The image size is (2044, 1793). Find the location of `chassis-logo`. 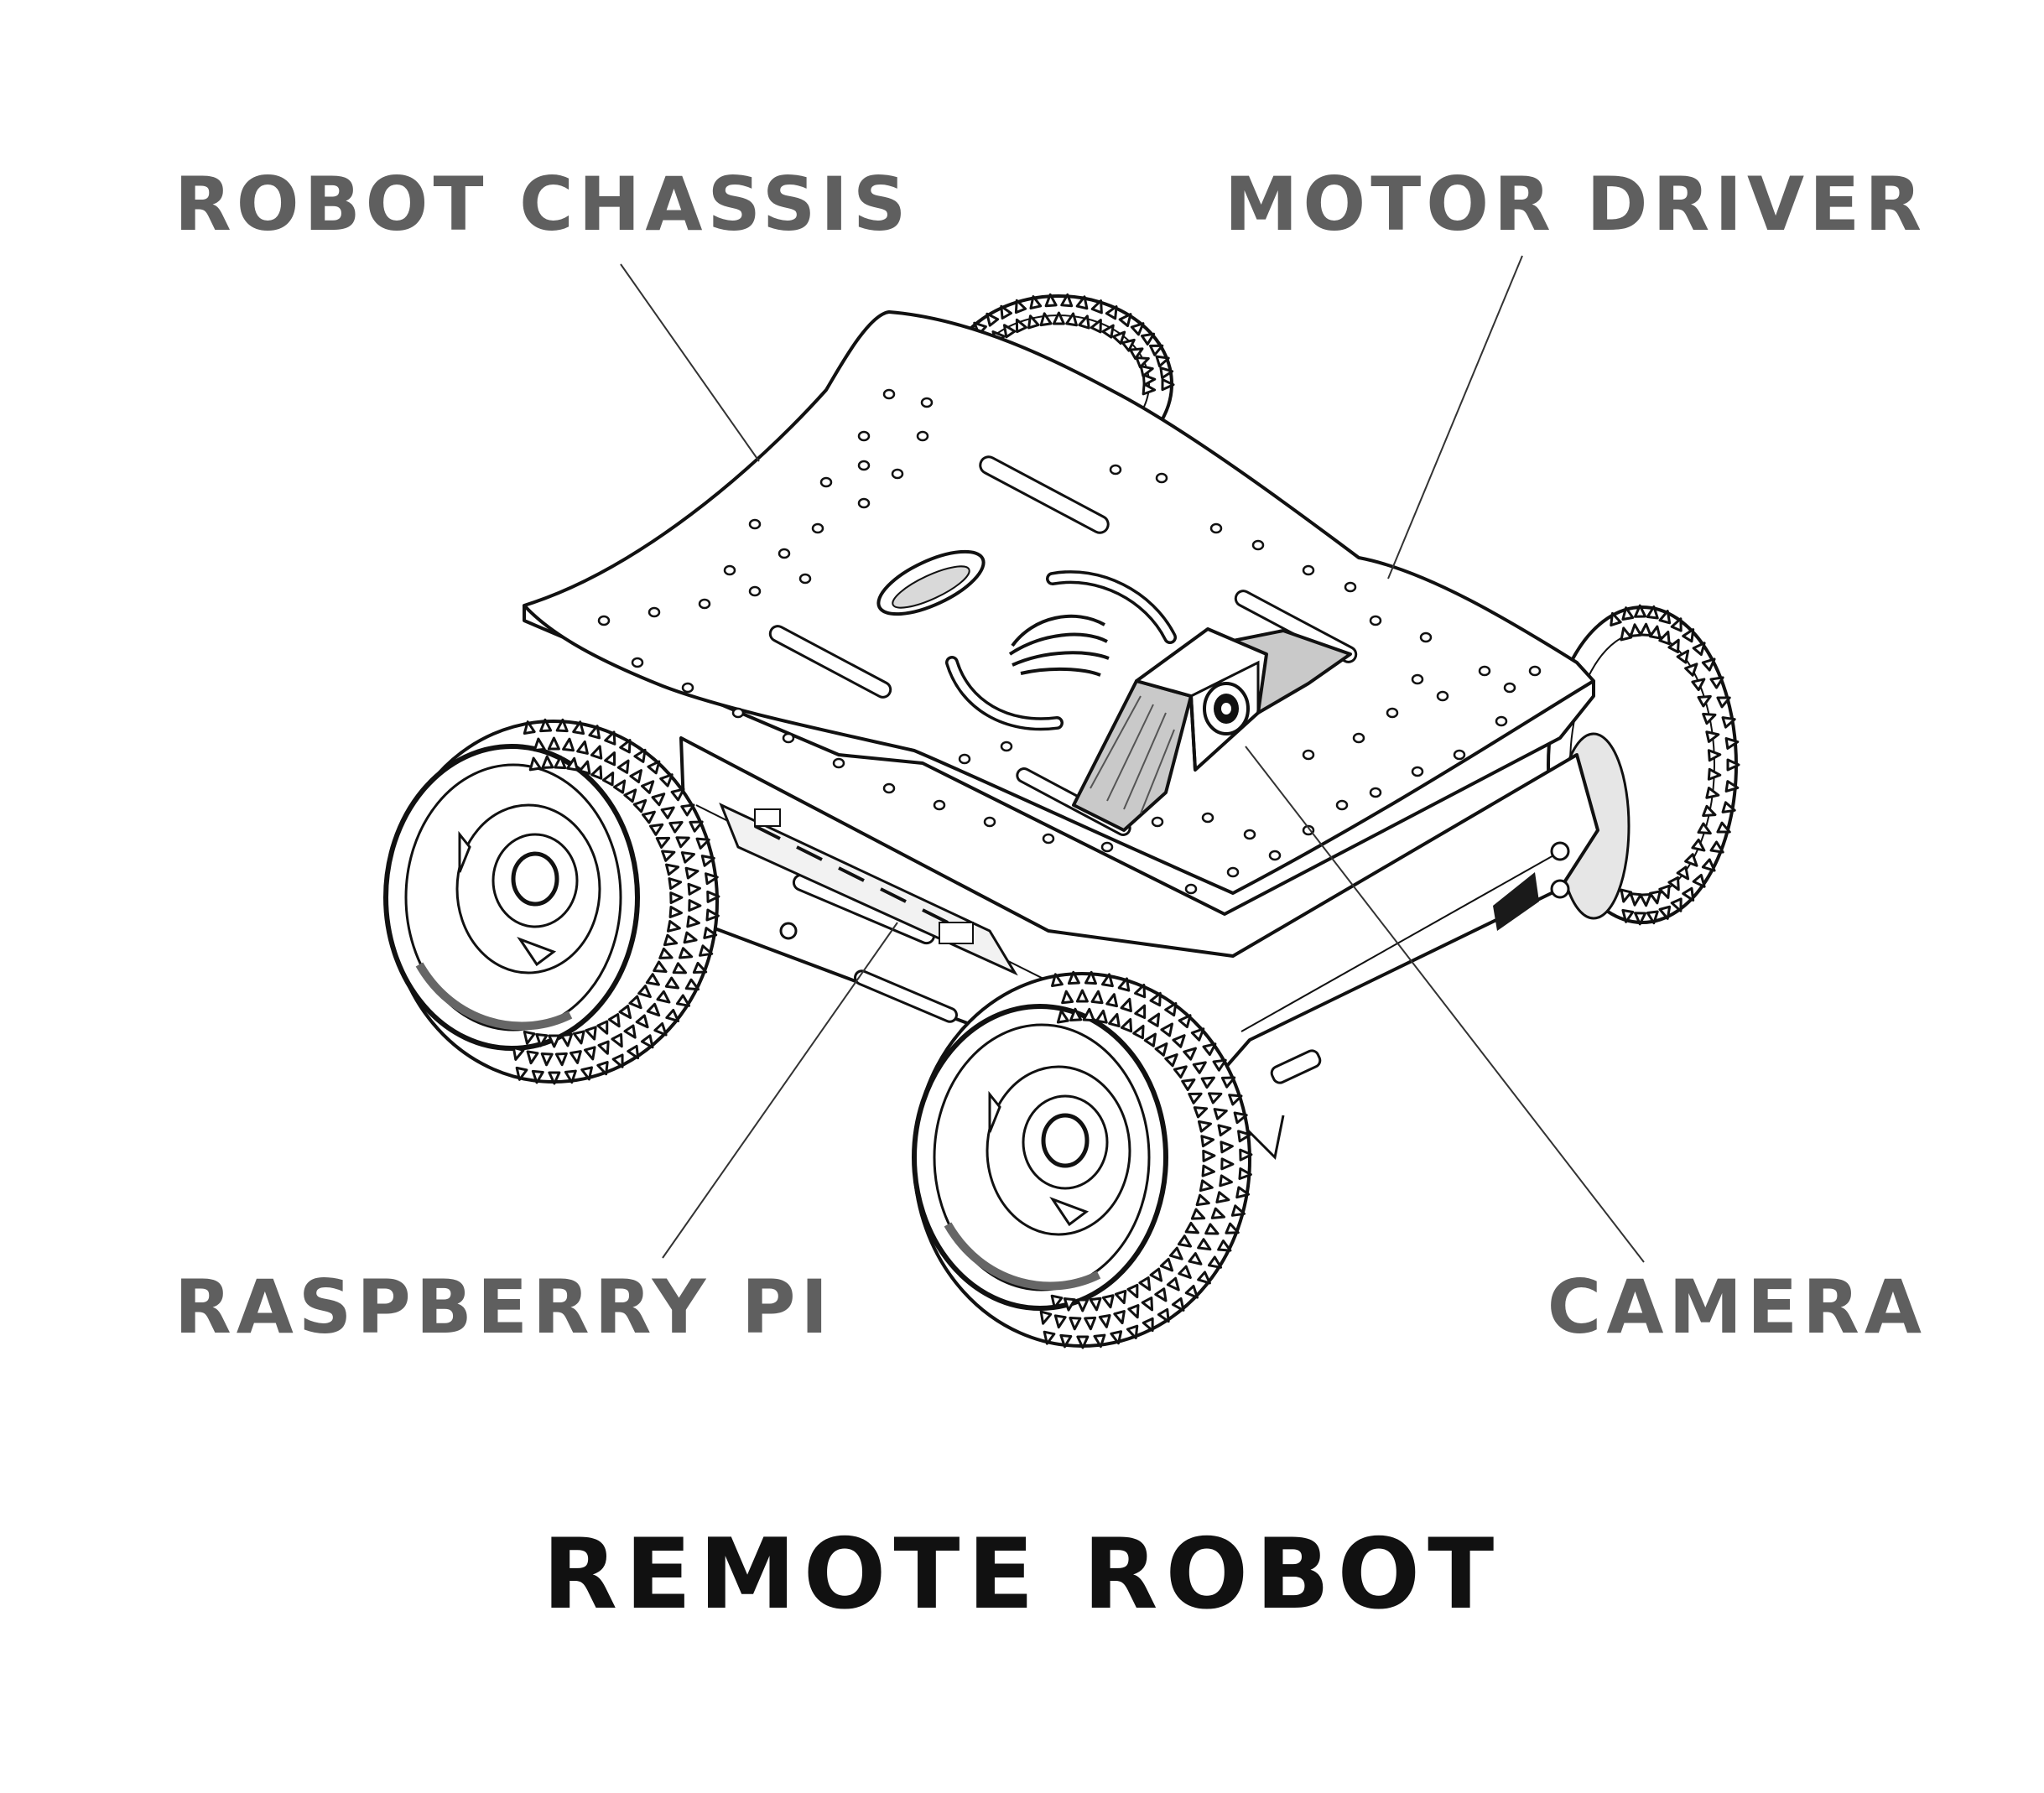

chassis-logo is located at coordinates (1059, 645).